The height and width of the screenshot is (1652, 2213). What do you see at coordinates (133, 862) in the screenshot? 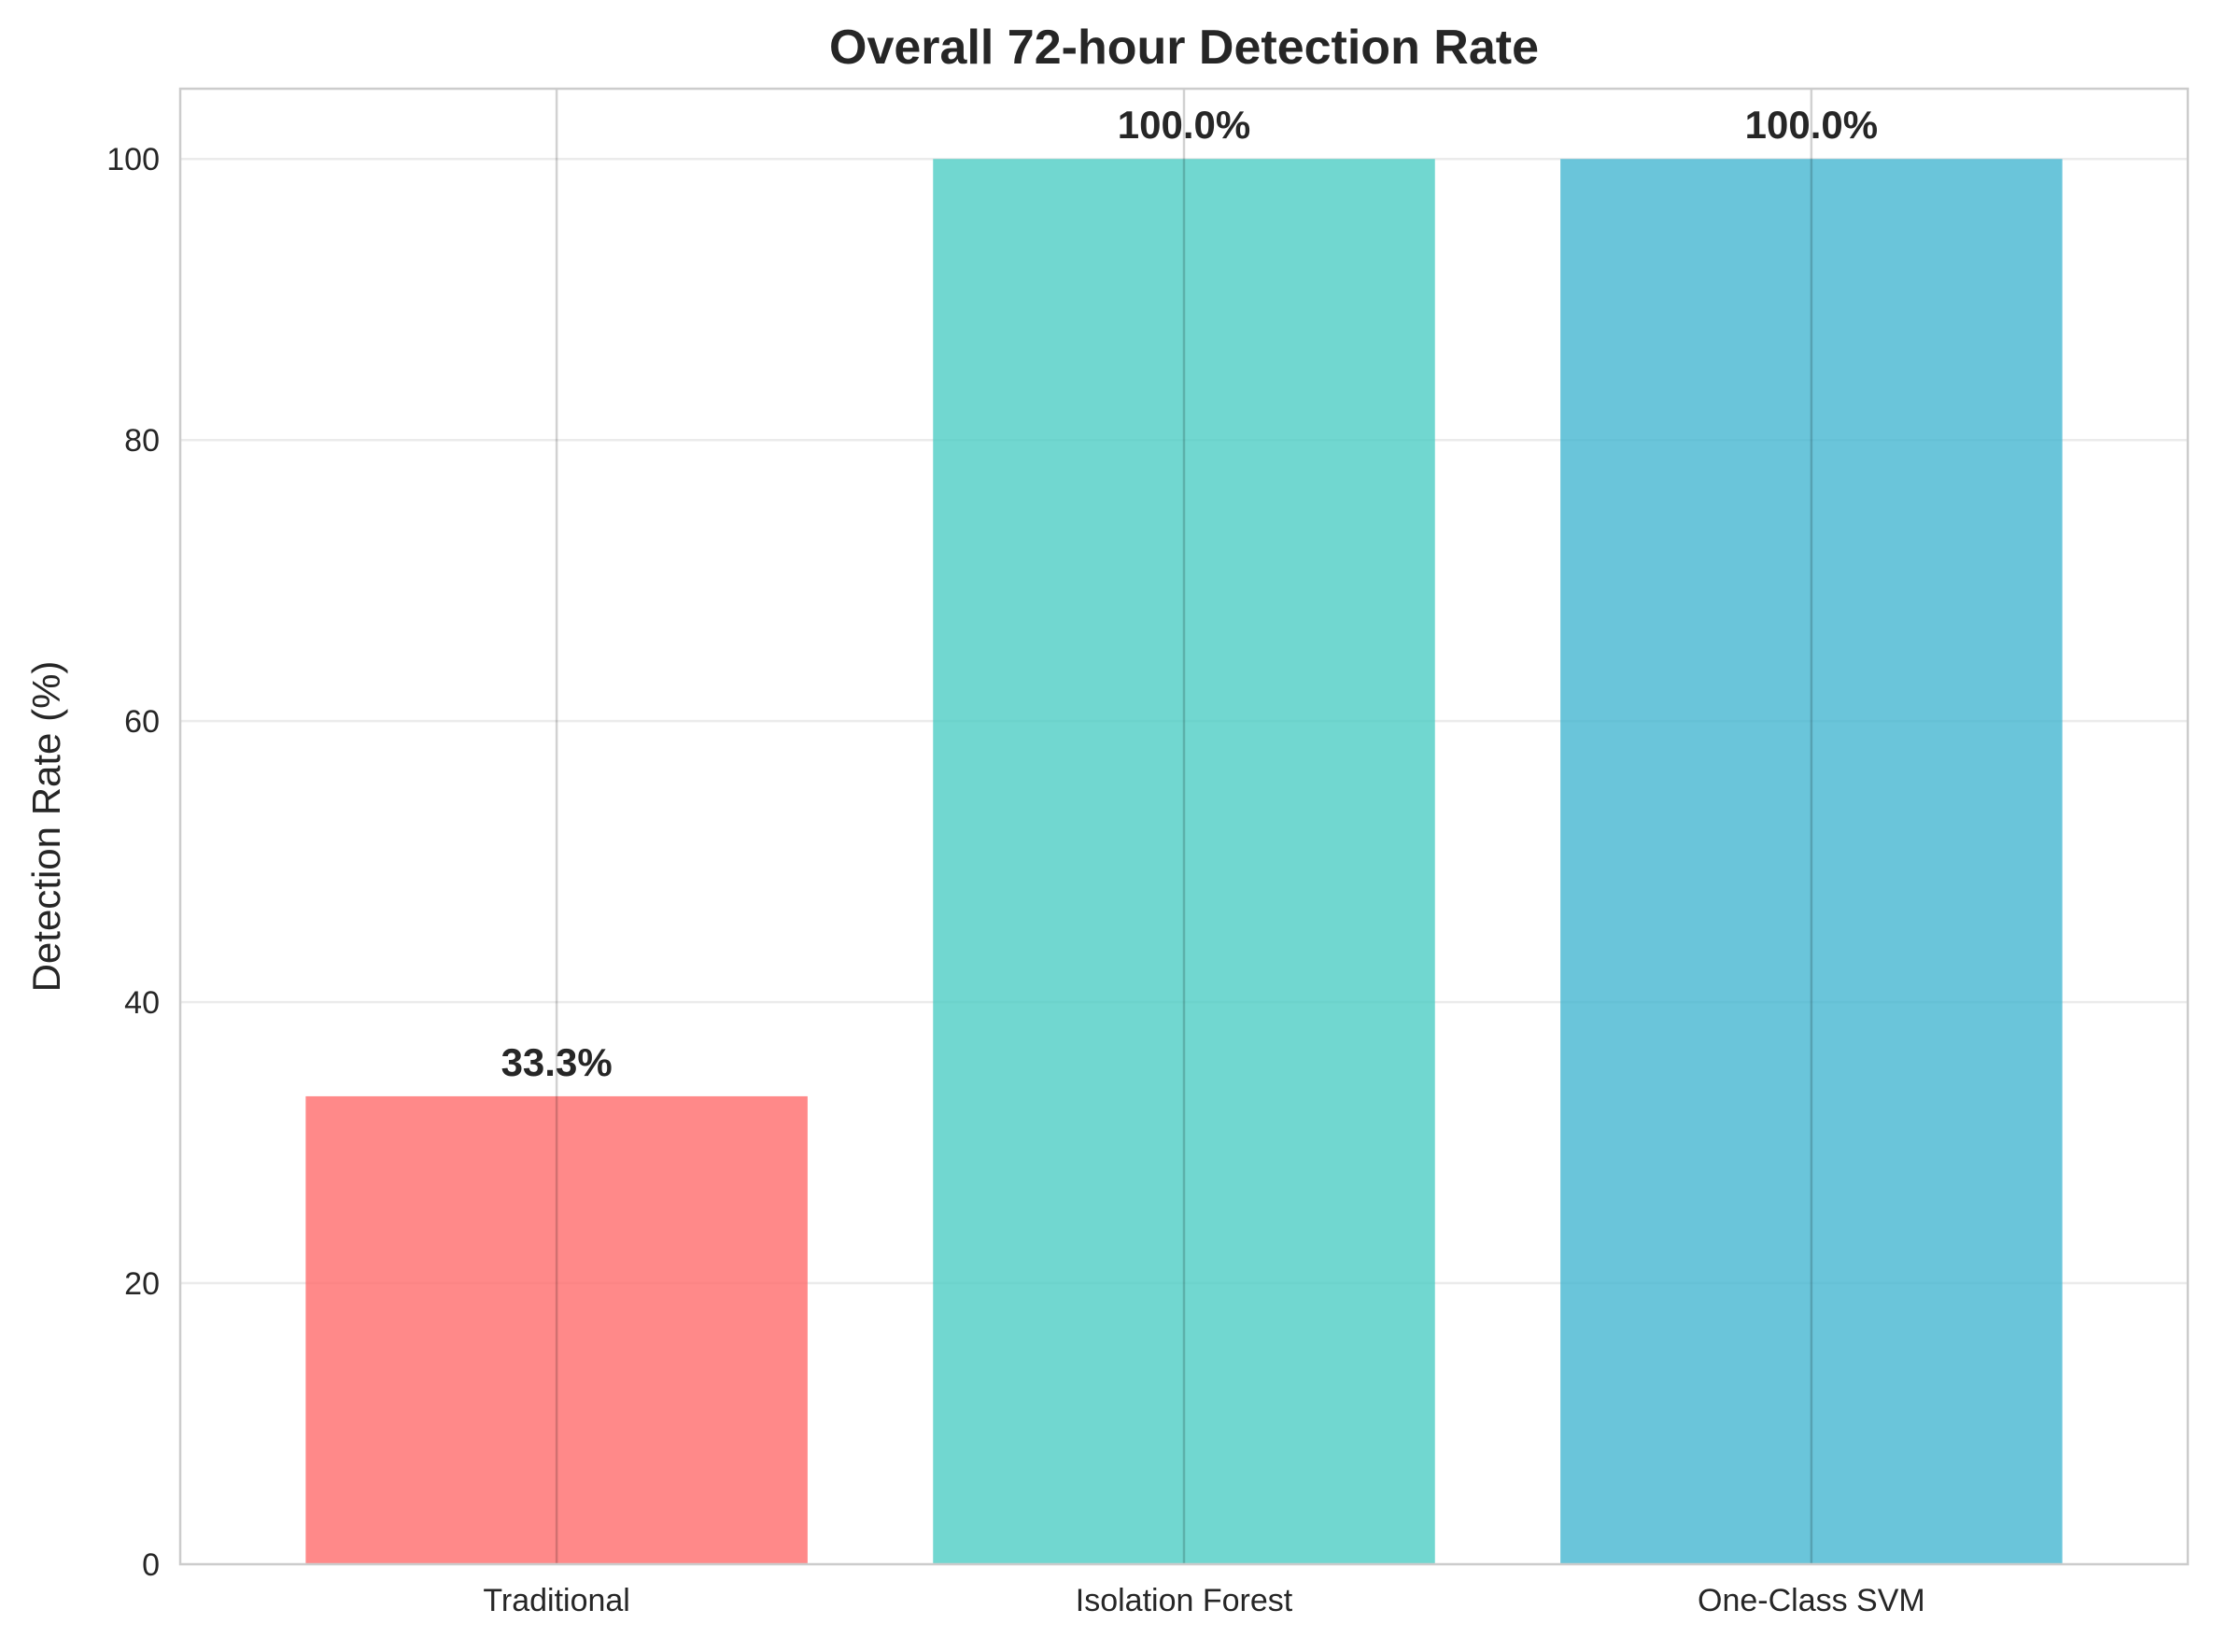
I see `y-tick-labels: 0 20 40 60 80 100` at bounding box center [133, 862].